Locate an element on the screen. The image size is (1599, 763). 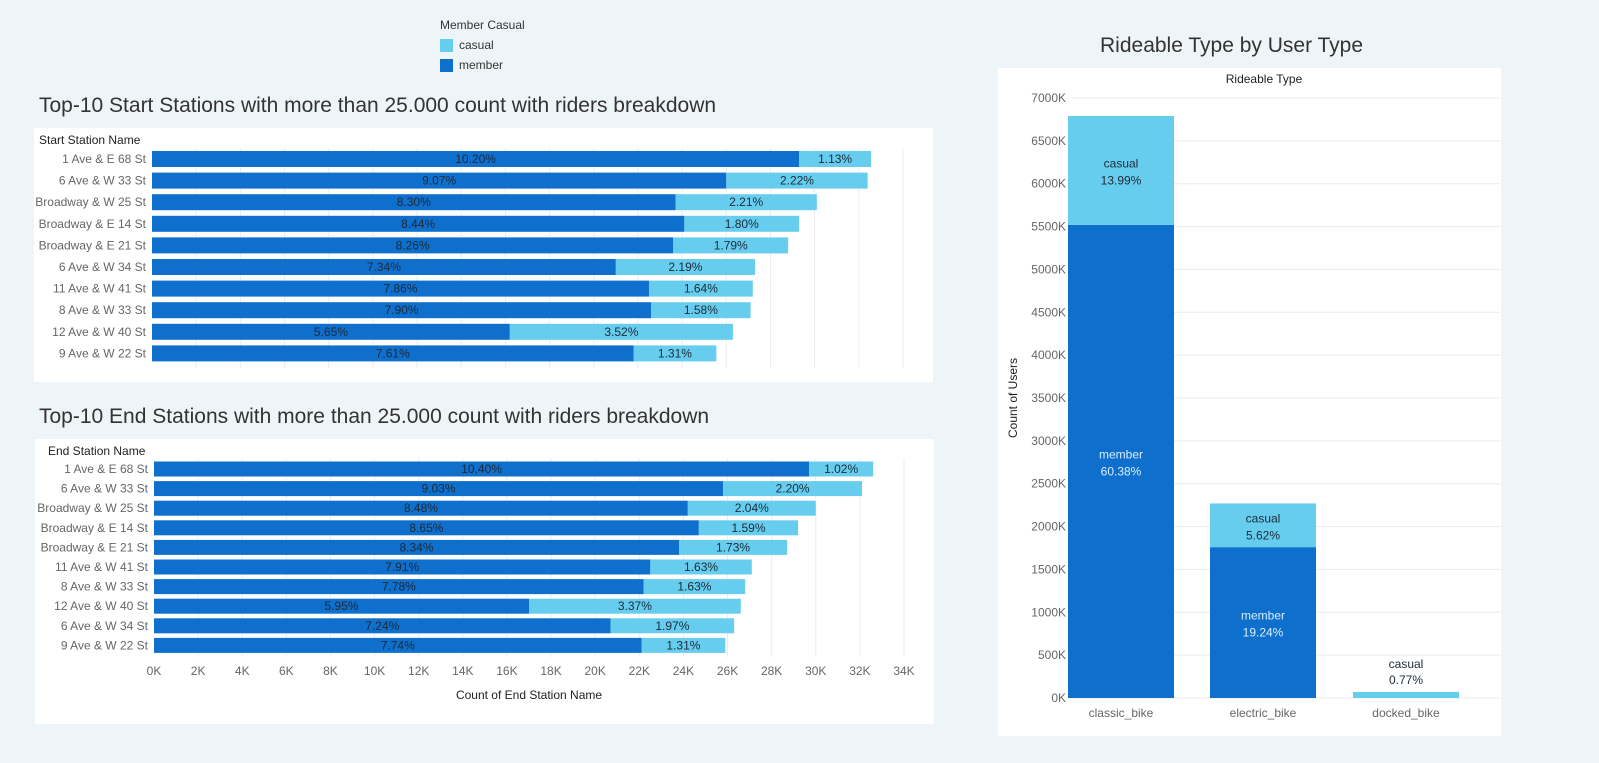
data-label-casual: 1.97% is located at coordinates (672, 626).